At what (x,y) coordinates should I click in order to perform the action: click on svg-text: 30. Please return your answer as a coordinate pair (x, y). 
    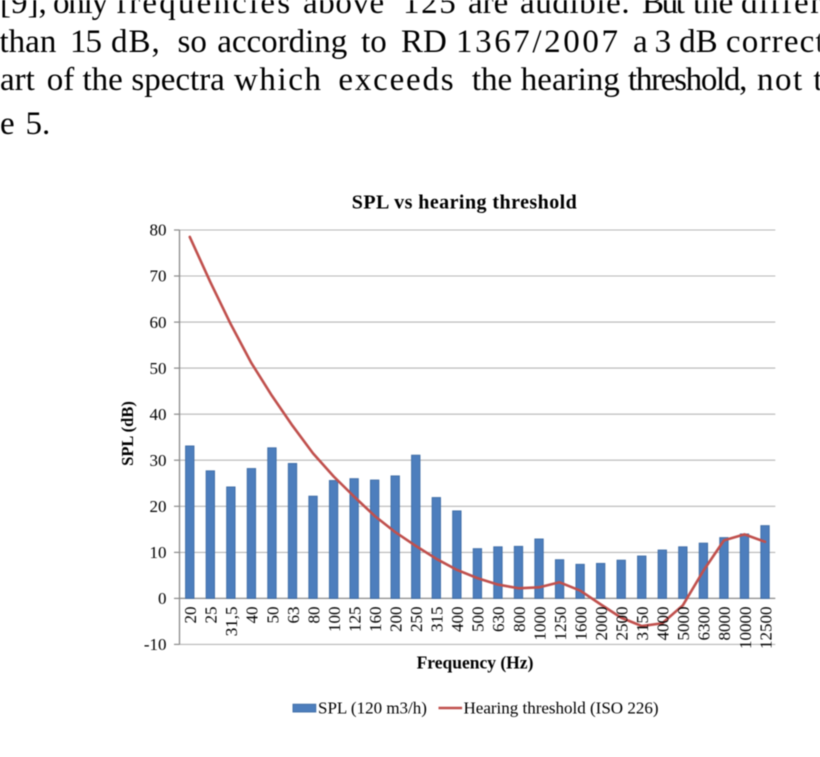
    Looking at the image, I should click on (158, 460).